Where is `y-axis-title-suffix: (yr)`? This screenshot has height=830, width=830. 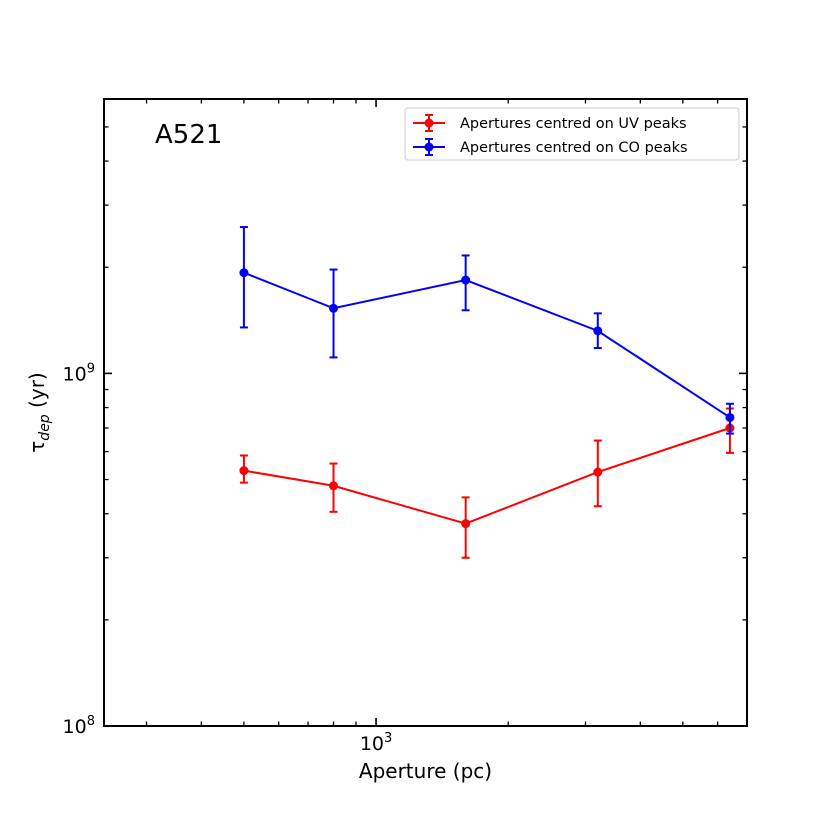 y-axis-title-suffix: (yr) is located at coordinates (37, 393).